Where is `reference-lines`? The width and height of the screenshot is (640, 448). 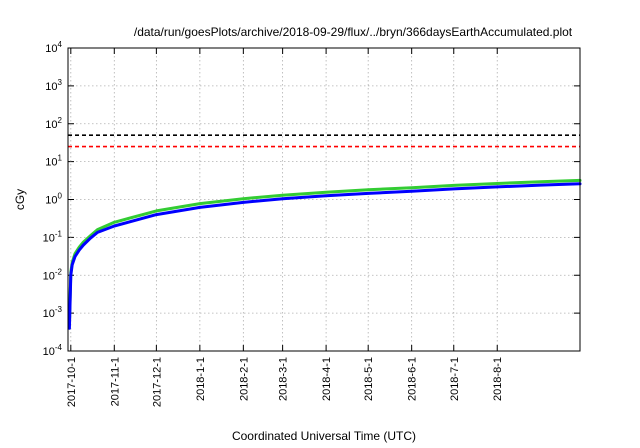 reference-lines is located at coordinates (324, 141).